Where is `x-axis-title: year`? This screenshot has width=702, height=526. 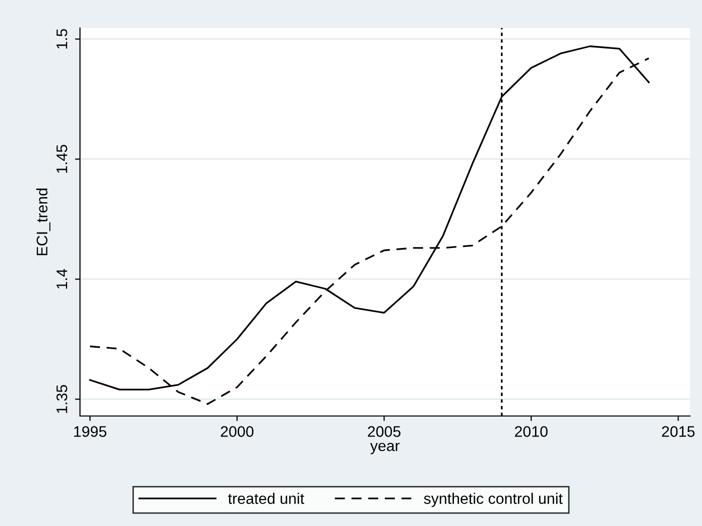 x-axis-title: year is located at coordinates (385, 448).